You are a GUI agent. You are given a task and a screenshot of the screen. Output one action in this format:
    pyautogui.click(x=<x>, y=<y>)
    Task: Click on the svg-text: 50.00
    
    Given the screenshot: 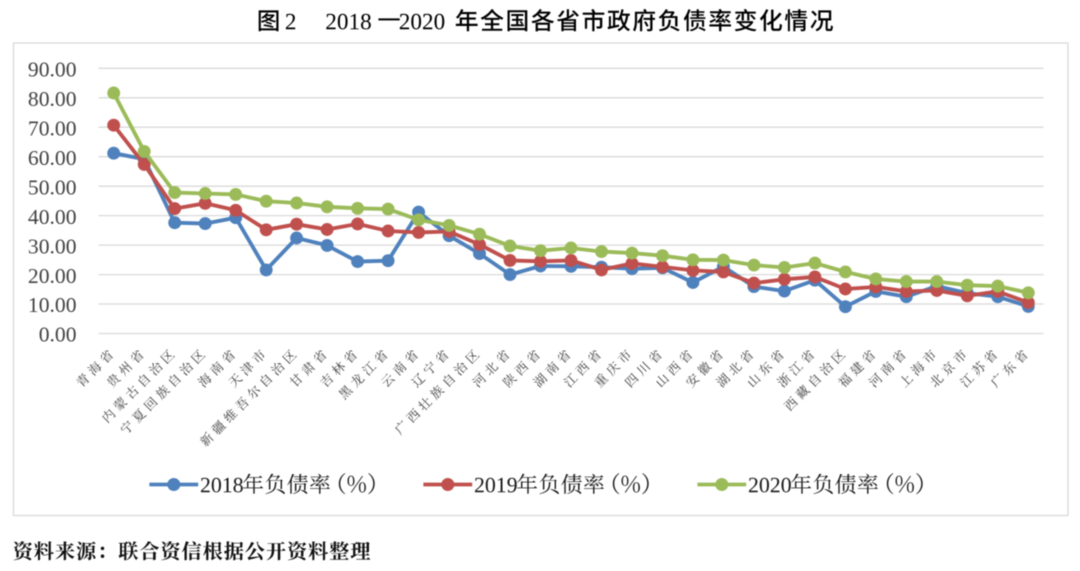 What is the action you would take?
    pyautogui.click(x=52, y=187)
    